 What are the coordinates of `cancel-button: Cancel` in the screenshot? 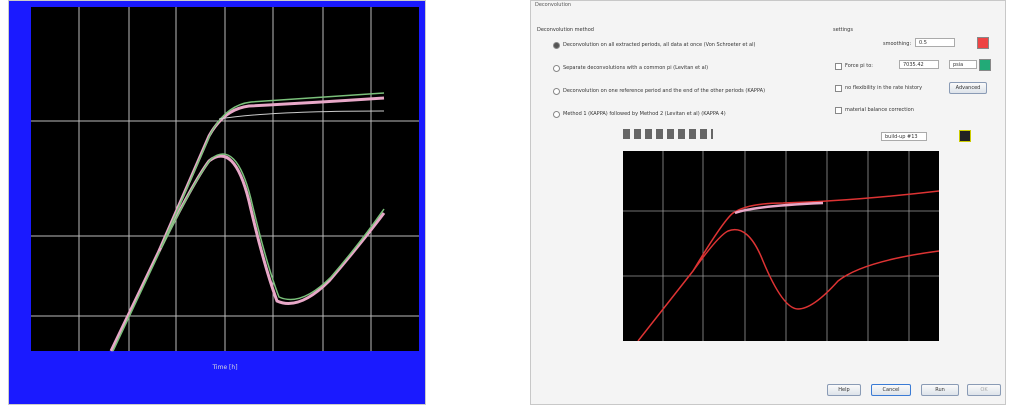 It's located at (891, 390).